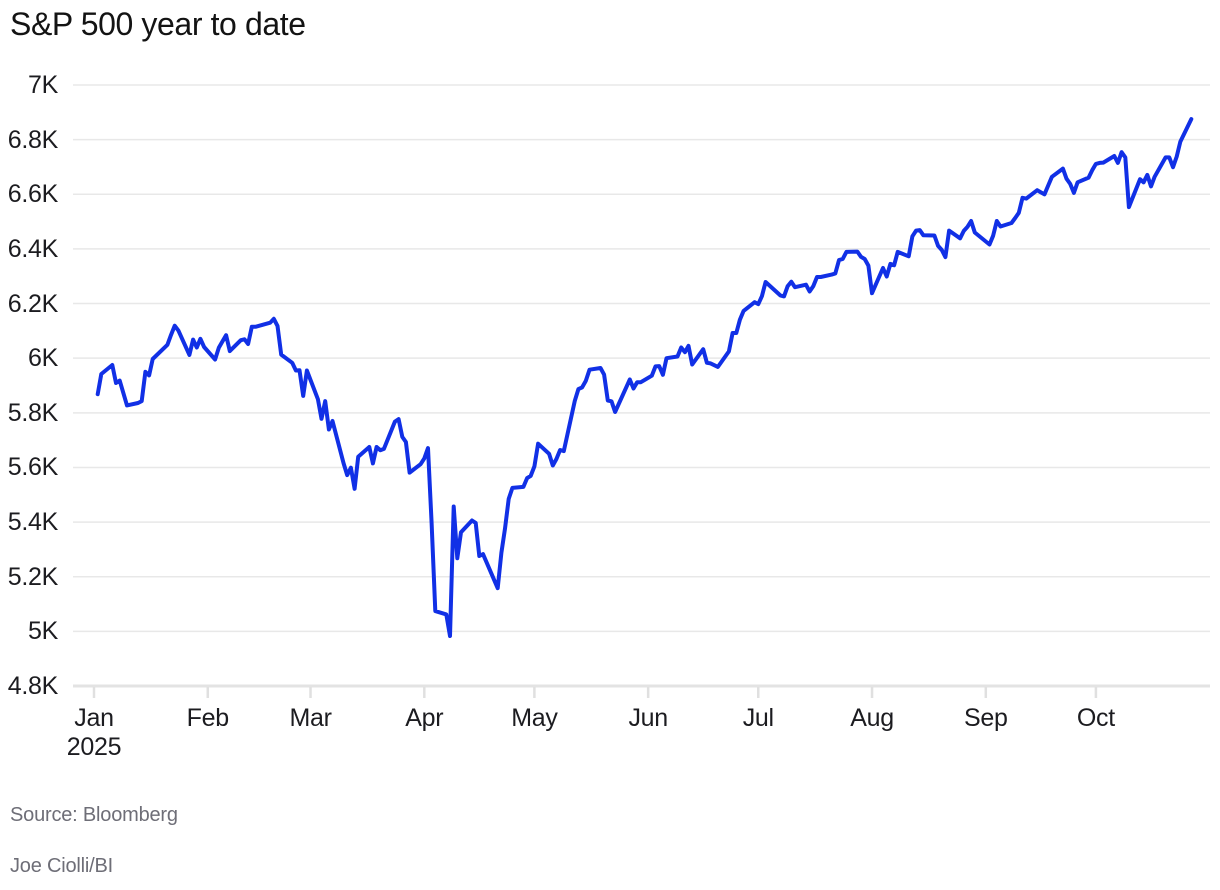 Image resolution: width=1220 pixels, height=890 pixels. I want to click on y-axis-tick-label: 5.8K, so click(33, 412).